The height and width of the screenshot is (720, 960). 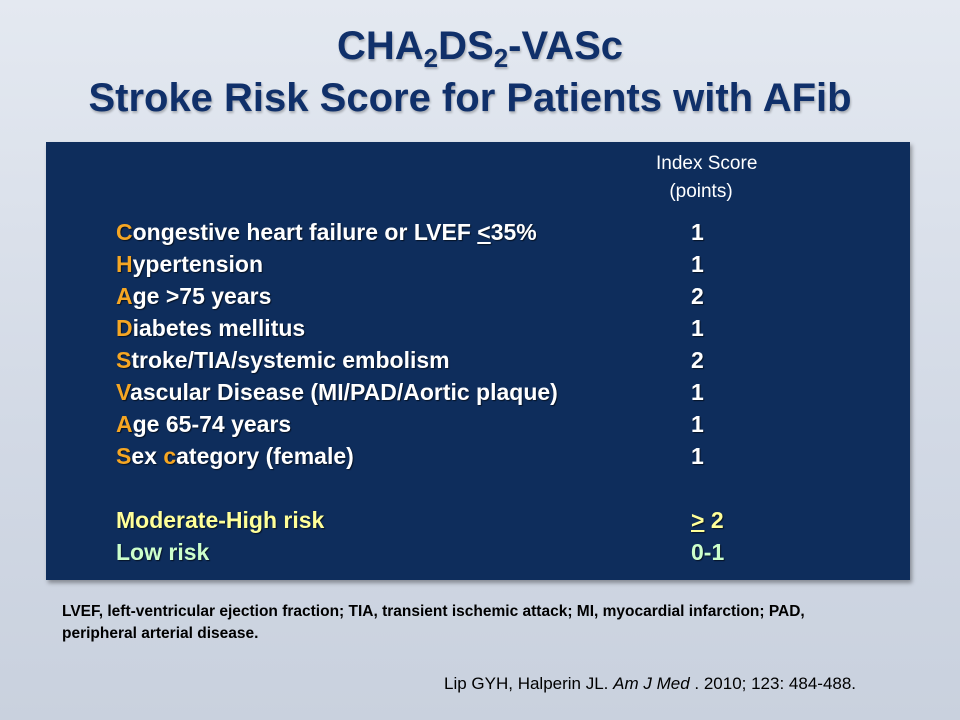 I want to click on row-low-risk: Low risk 0-1, so click(x=420, y=552).